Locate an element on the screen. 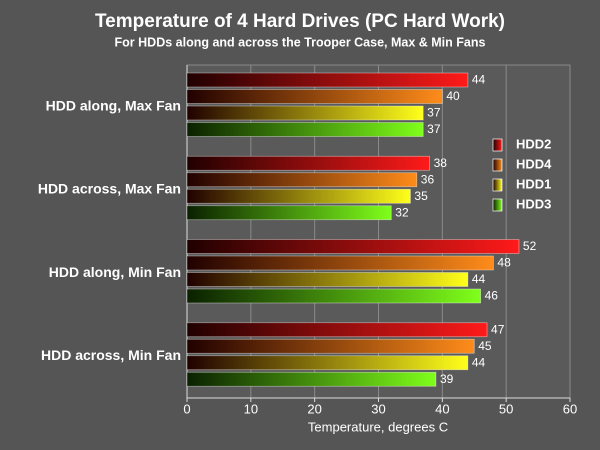 The width and height of the screenshot is (600, 450). x-tick-label: 30 is located at coordinates (378, 408).